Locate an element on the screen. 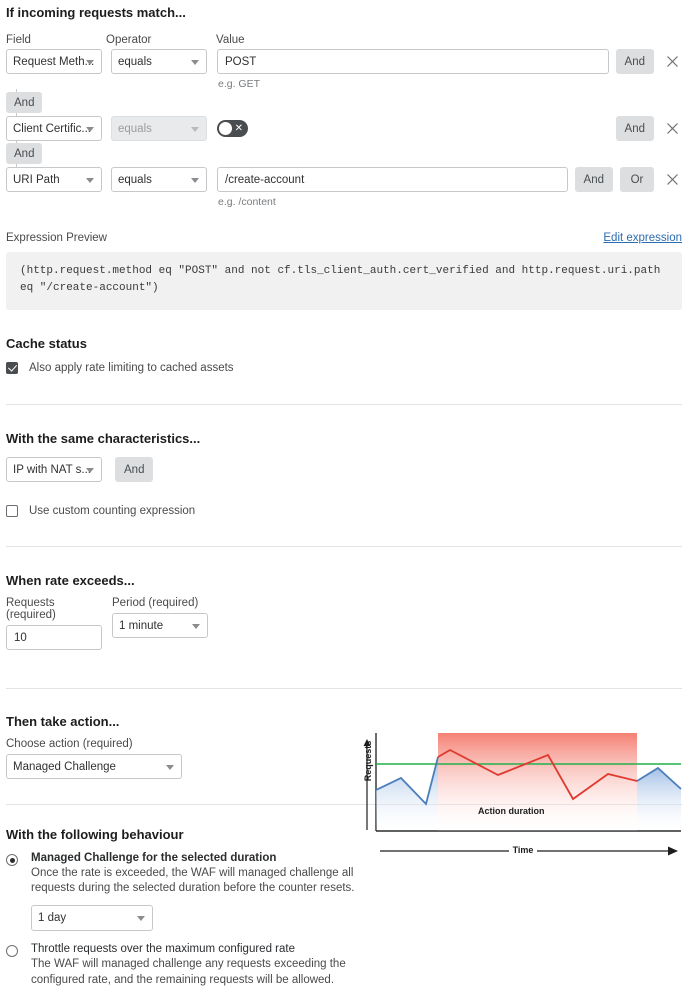 The image size is (688, 988). requests-area-before is located at coordinates (407, 793).